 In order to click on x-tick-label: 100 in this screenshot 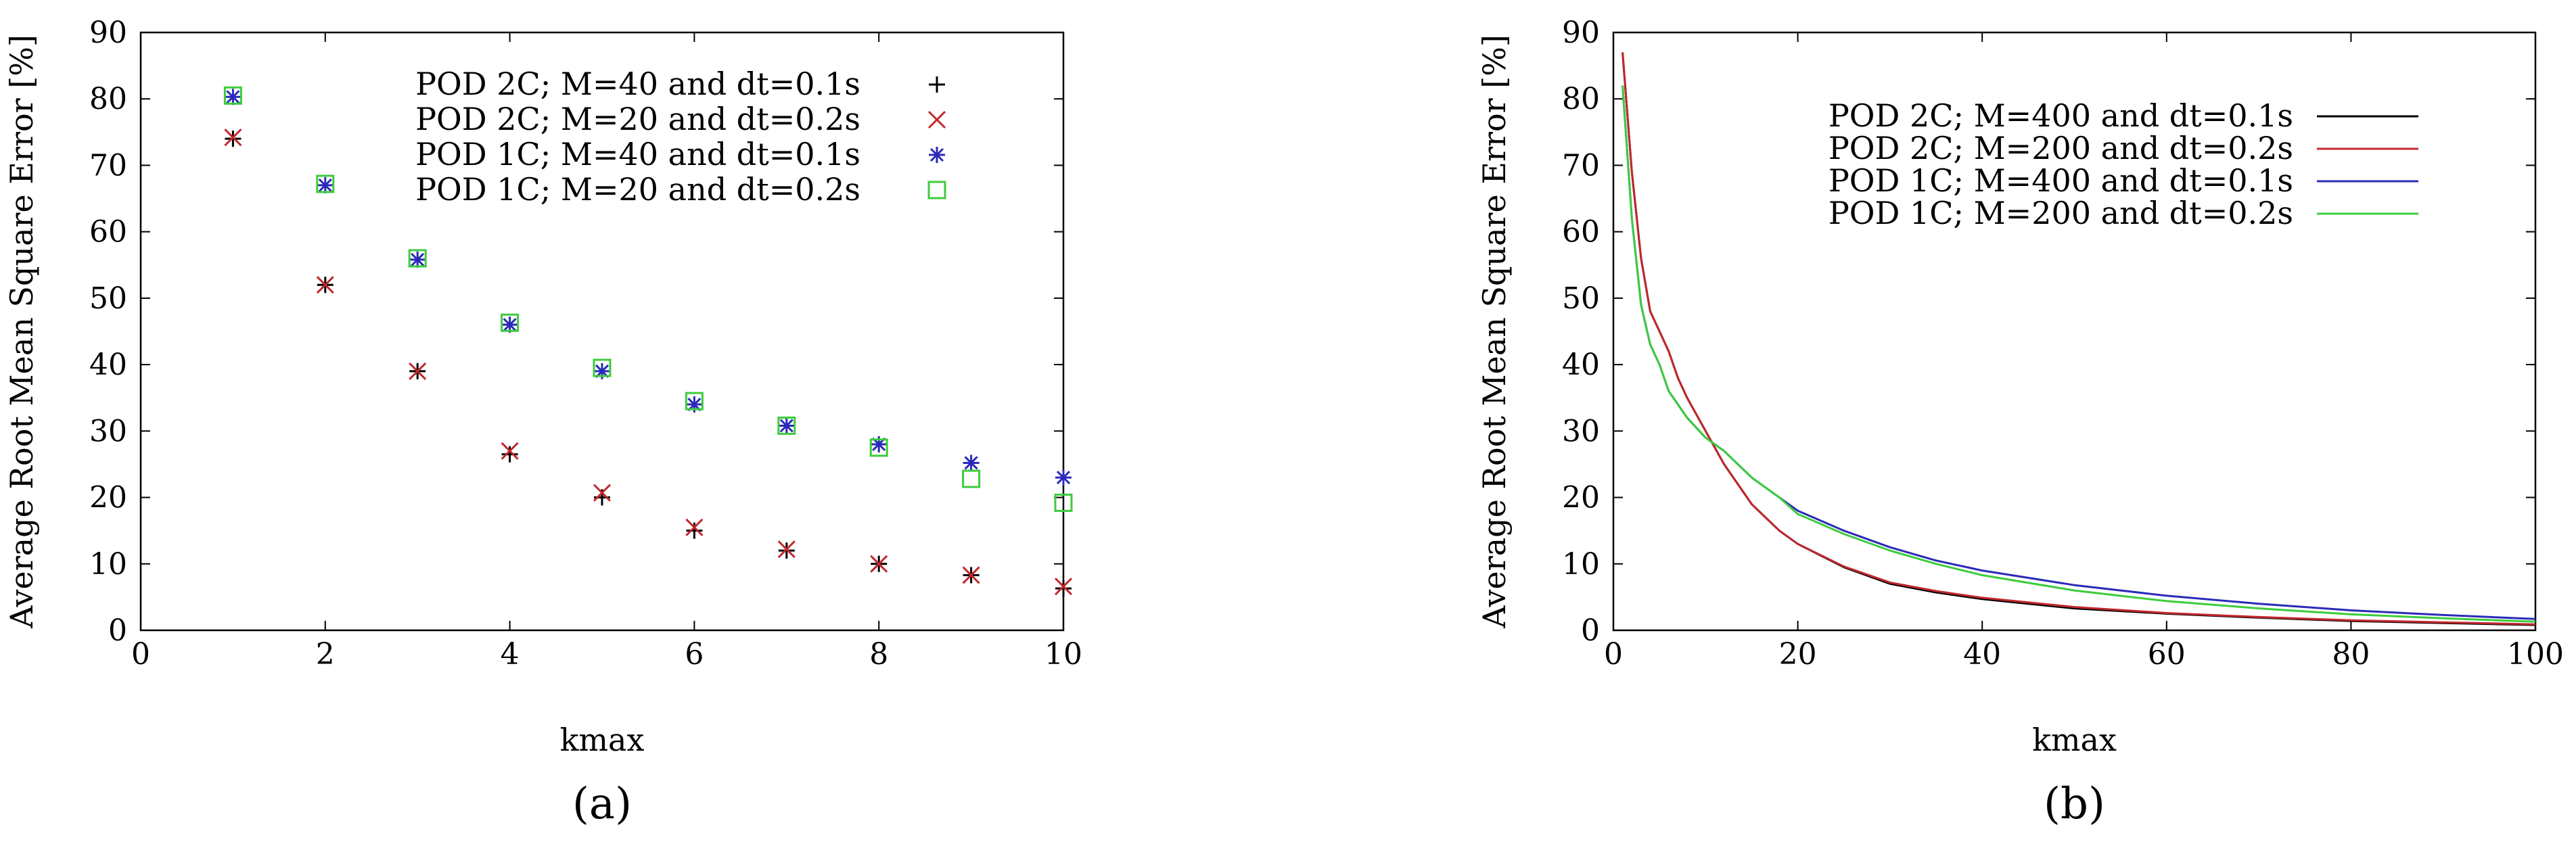, I will do `click(2535, 654)`.